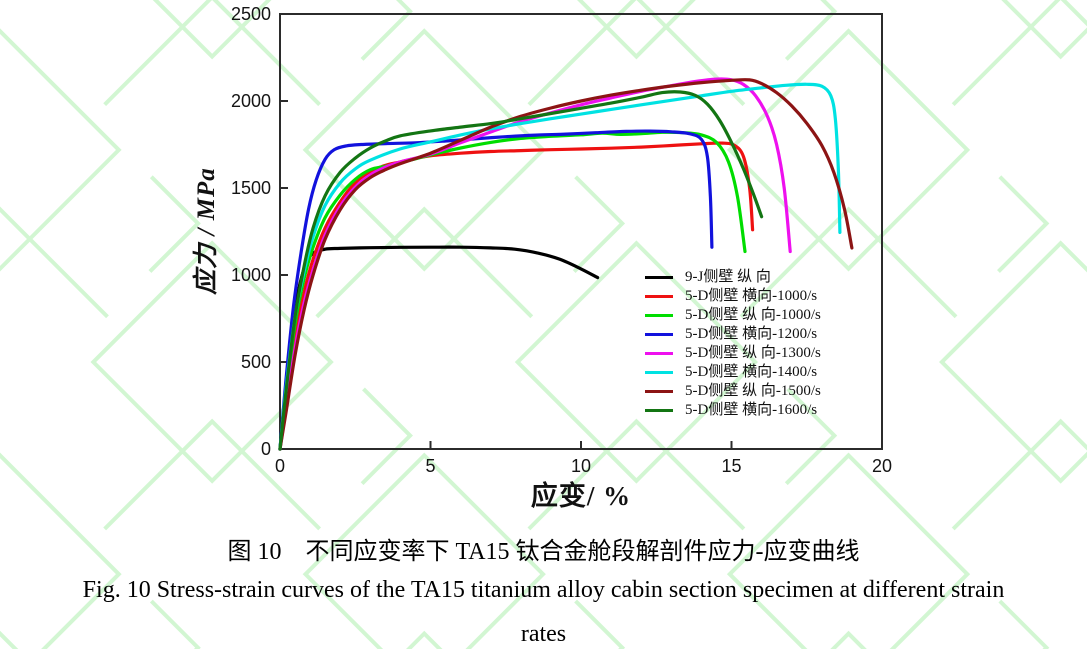 The image size is (1087, 649). I want to click on legend-label: 5-D侧壁 横向-1600/s, so click(751, 410).